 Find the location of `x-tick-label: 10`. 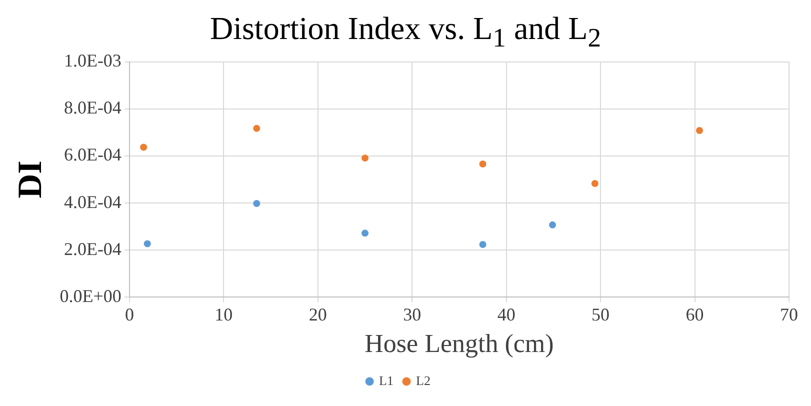

x-tick-label: 10 is located at coordinates (223, 314).